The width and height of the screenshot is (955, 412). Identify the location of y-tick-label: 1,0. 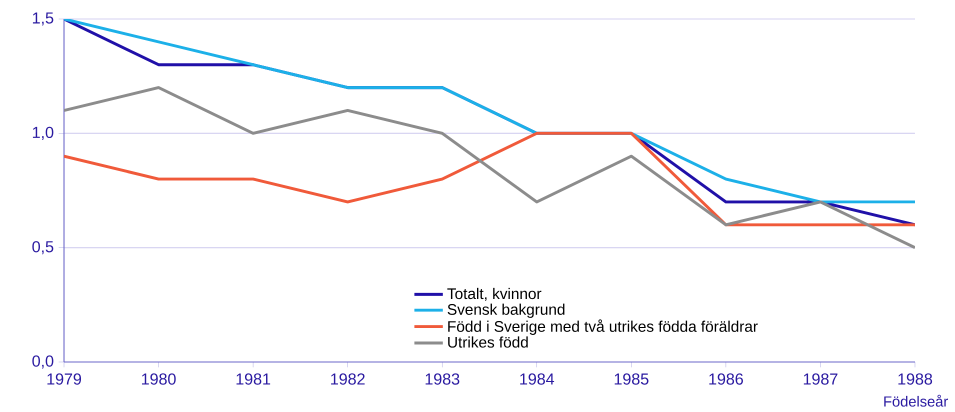
(43, 133).